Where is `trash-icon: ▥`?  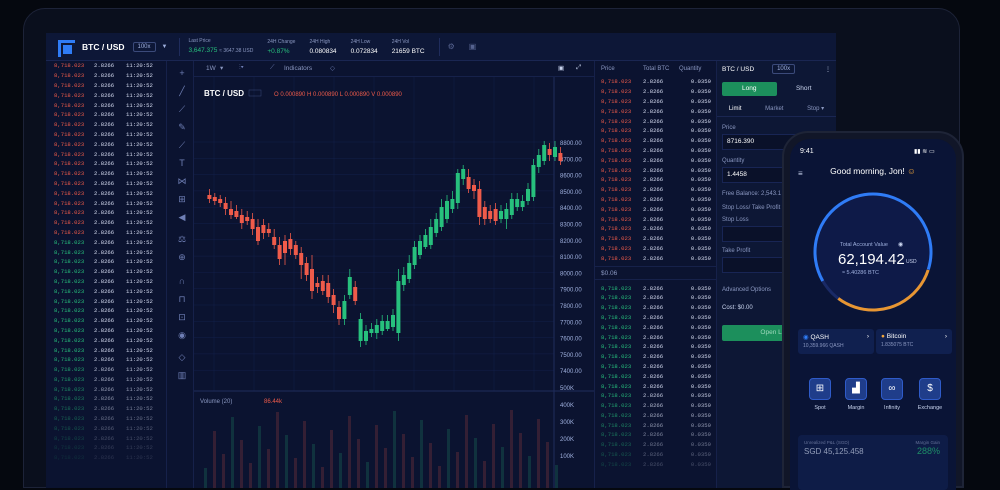
trash-icon: ▥ is located at coordinates (182, 375).